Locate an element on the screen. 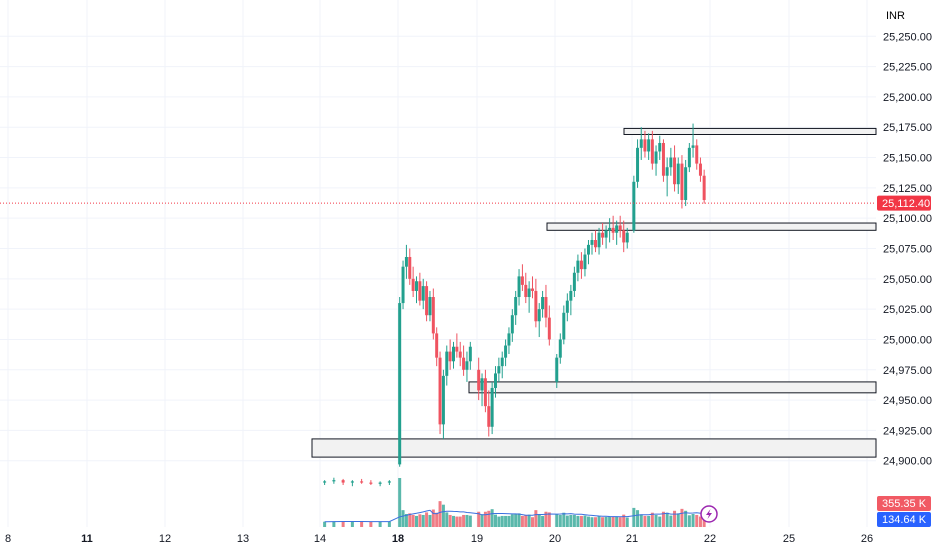  time-axis: 8 11 12 13 14 18 19 20 21 22 25 26 is located at coordinates (439, 539).